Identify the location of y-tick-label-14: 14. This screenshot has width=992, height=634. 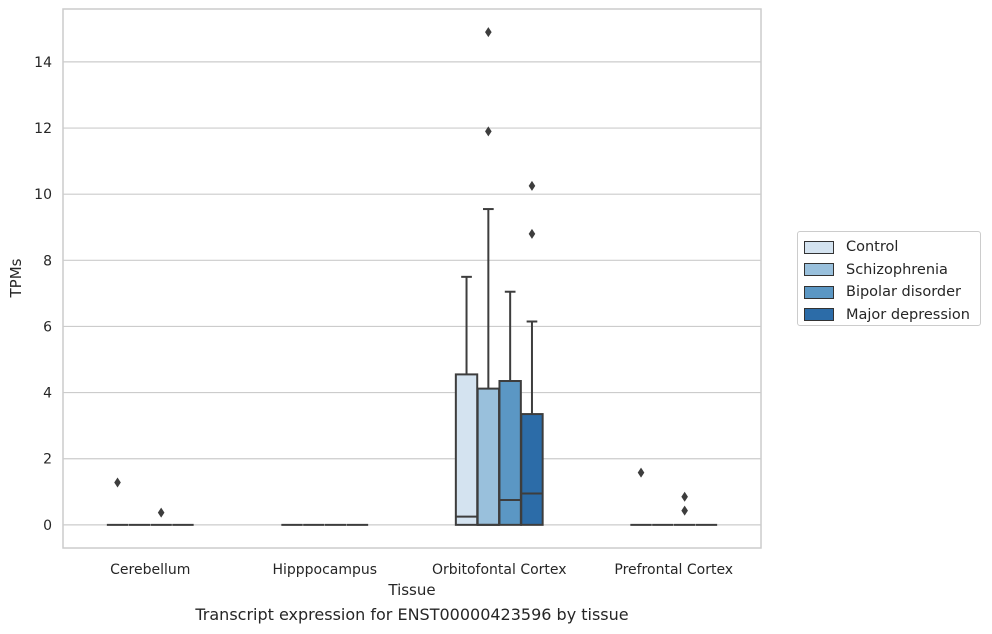
(43, 63).